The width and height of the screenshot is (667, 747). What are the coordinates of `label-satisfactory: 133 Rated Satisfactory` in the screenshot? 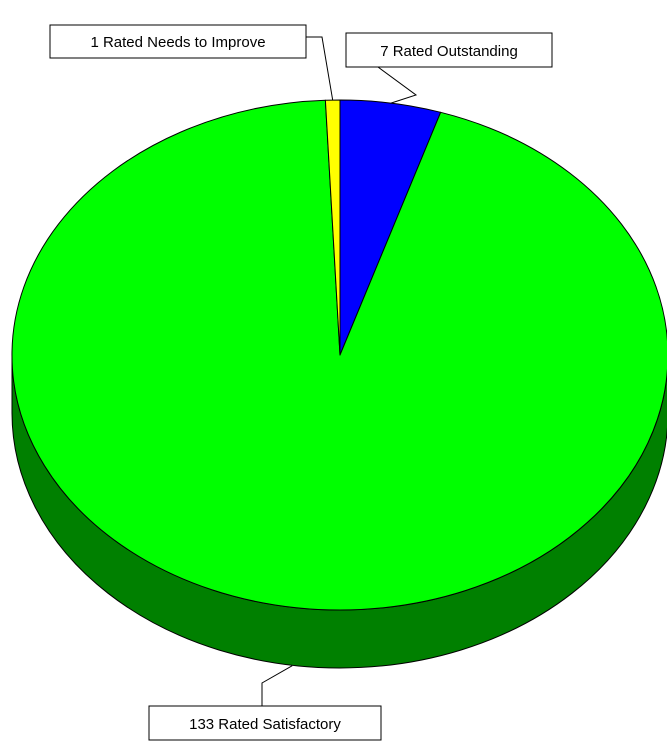 It's located at (265, 723).